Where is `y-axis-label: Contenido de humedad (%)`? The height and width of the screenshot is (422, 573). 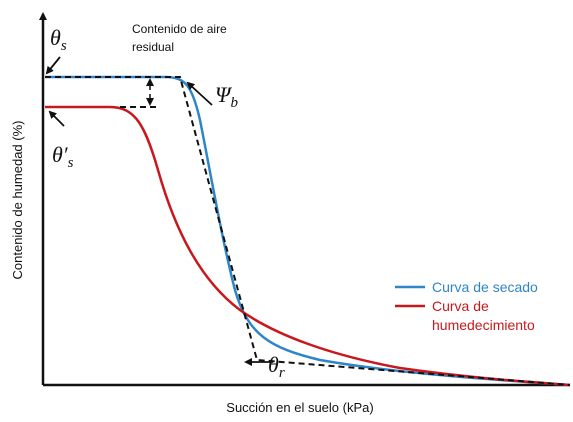 y-axis-label: Contenido de humedad (%) is located at coordinates (17, 200).